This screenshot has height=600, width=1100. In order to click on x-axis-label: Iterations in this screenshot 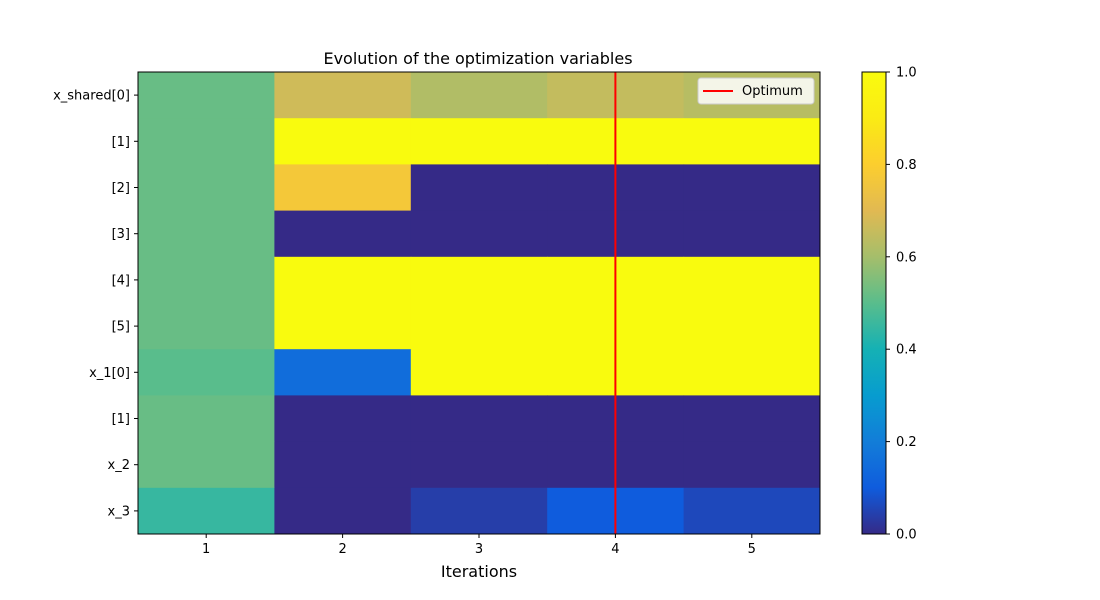, I will do `click(479, 571)`.